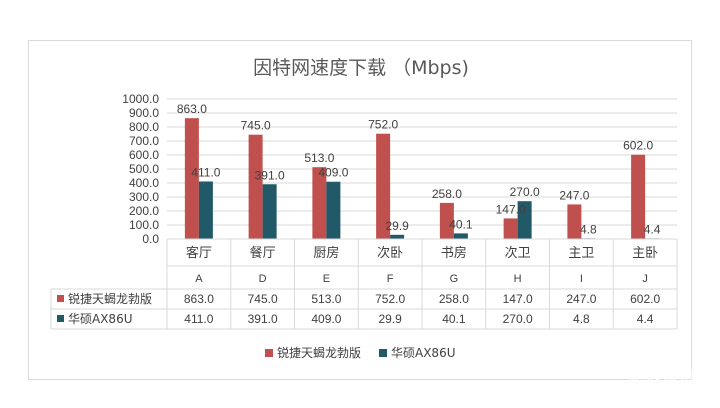 Image resolution: width=720 pixels, height=408 pixels. Describe the element at coordinates (638, 146) in the screenshot. I see `data-label: 602.0` at that location.